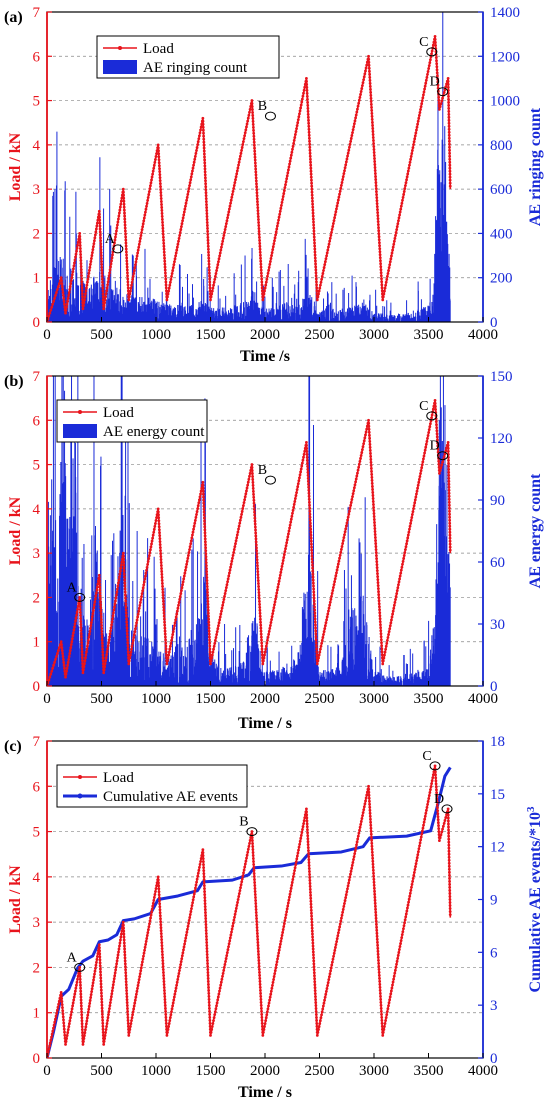 The width and height of the screenshot is (550, 1112). I want to click on y-right-tick-label: 12, so click(497, 848).